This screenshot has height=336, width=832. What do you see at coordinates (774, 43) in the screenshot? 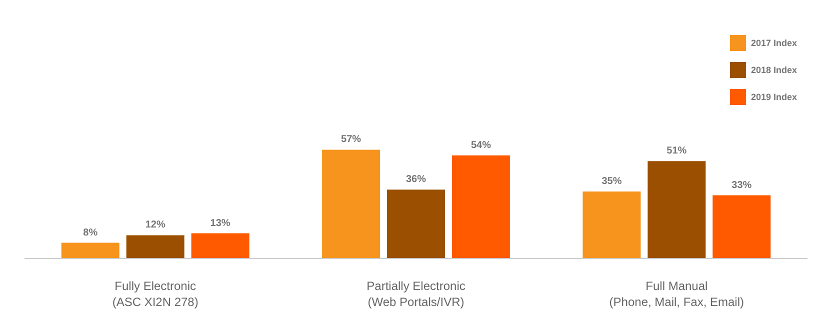
I see `legend-label: 2017 Index` at bounding box center [774, 43].